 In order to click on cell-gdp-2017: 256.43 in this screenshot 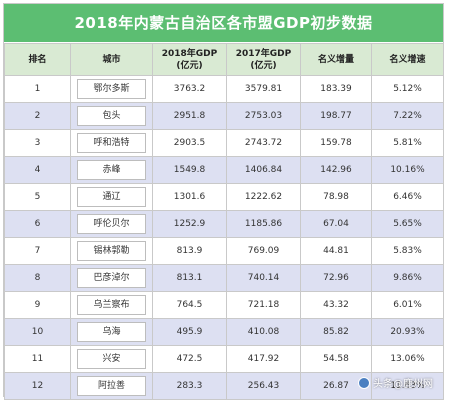, I will do `click(263, 386)`.